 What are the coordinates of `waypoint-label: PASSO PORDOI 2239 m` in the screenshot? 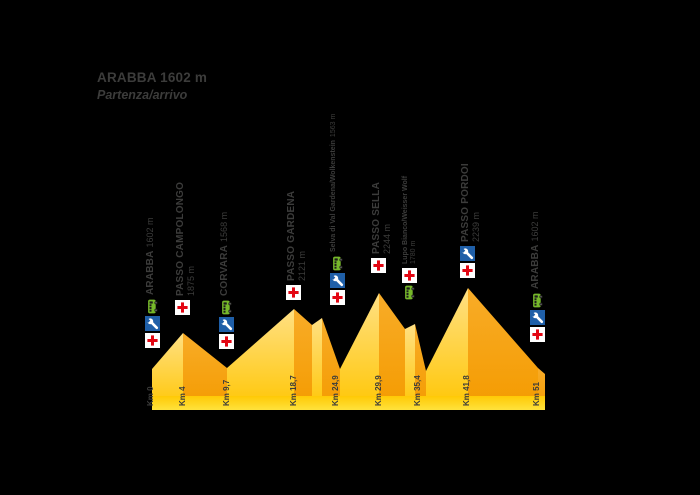 It's located at (470, 202).